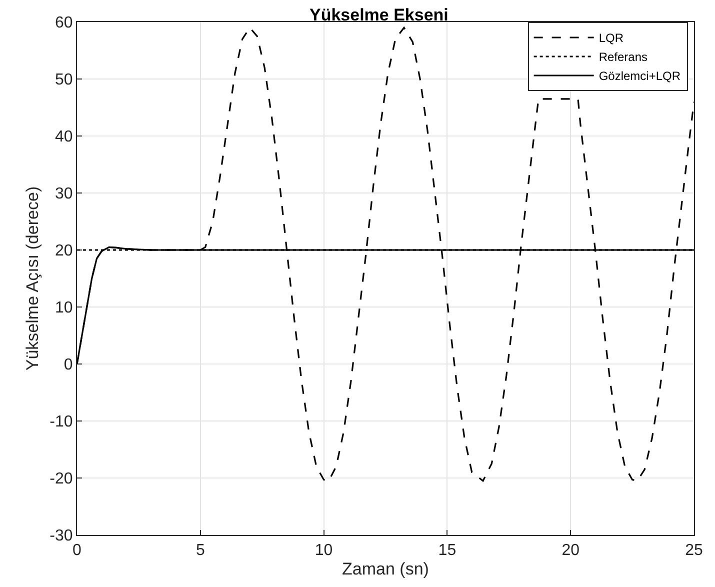 The image size is (715, 587). What do you see at coordinates (68, 365) in the screenshot?
I see `y-tick-label: 0` at bounding box center [68, 365].